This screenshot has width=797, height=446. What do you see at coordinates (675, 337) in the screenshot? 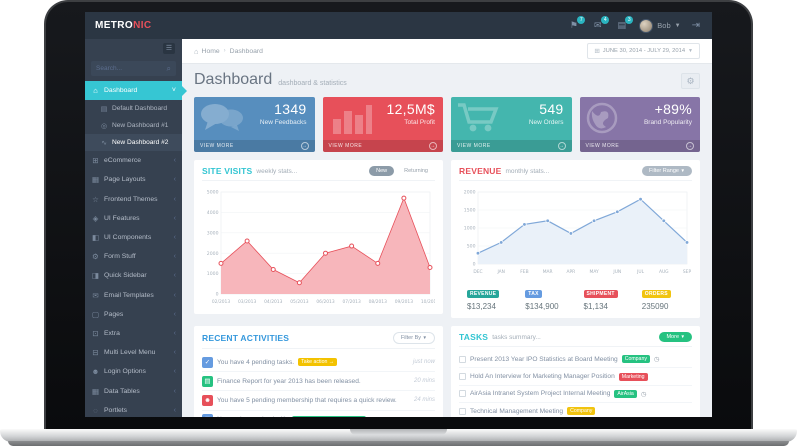
I see `more-button: More ▼` at bounding box center [675, 337].